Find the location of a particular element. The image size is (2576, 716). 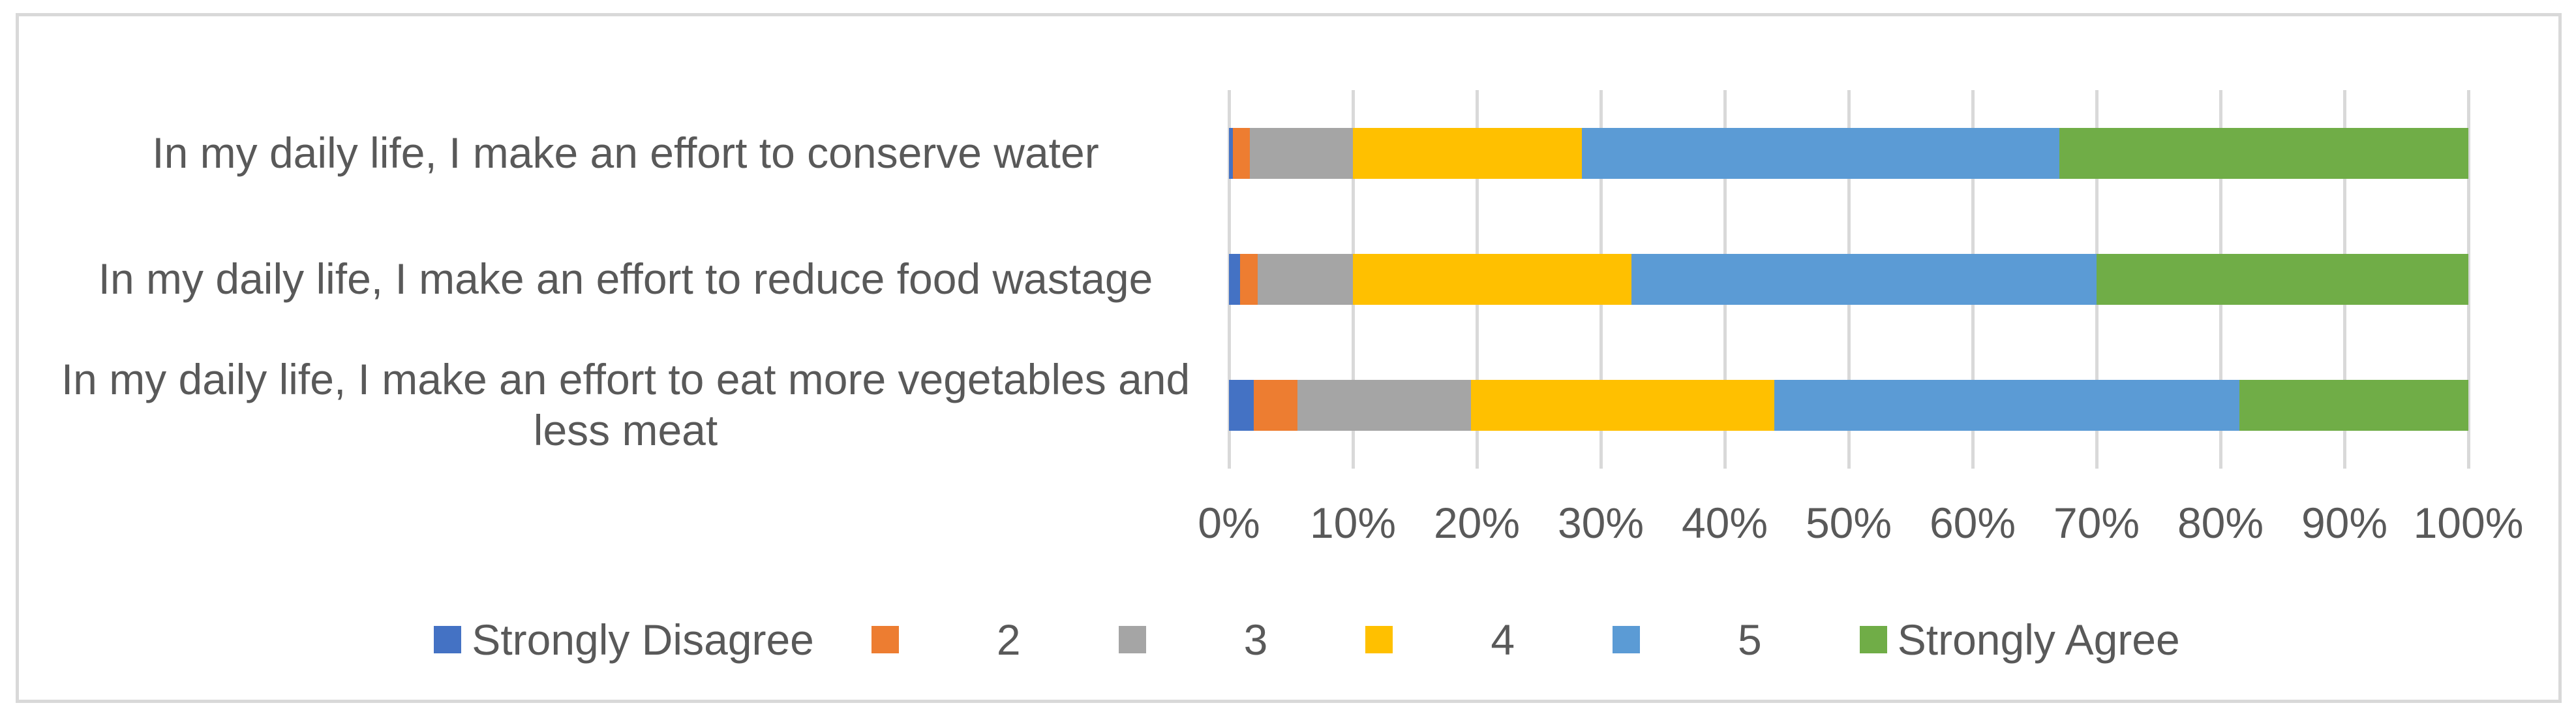

x-tick-label-30%: 30% is located at coordinates (1601, 522).